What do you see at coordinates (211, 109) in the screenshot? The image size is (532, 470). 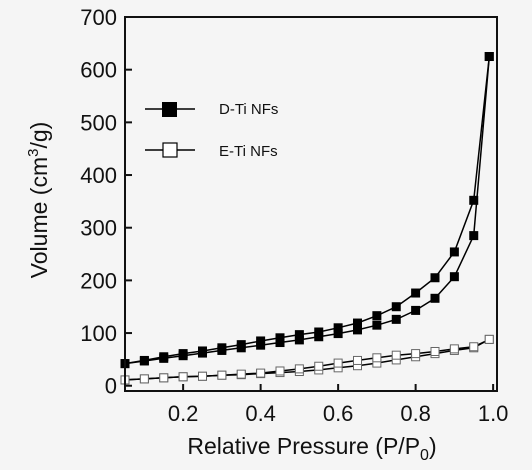 I see `legend-item-d-ti: D-Ti NFs` at bounding box center [211, 109].